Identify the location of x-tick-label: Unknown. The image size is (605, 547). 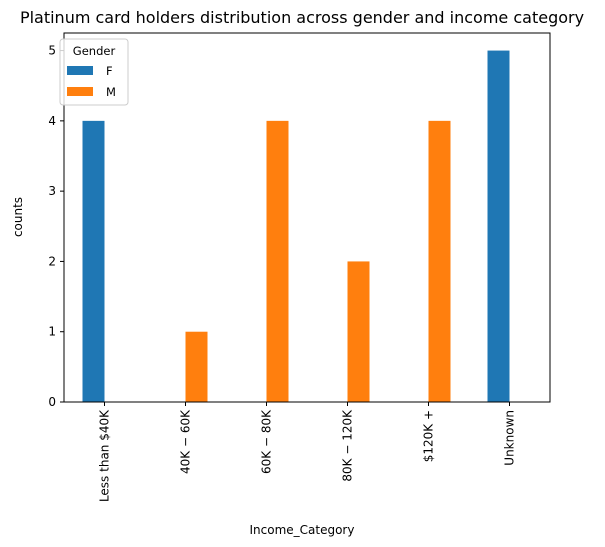
(510, 438).